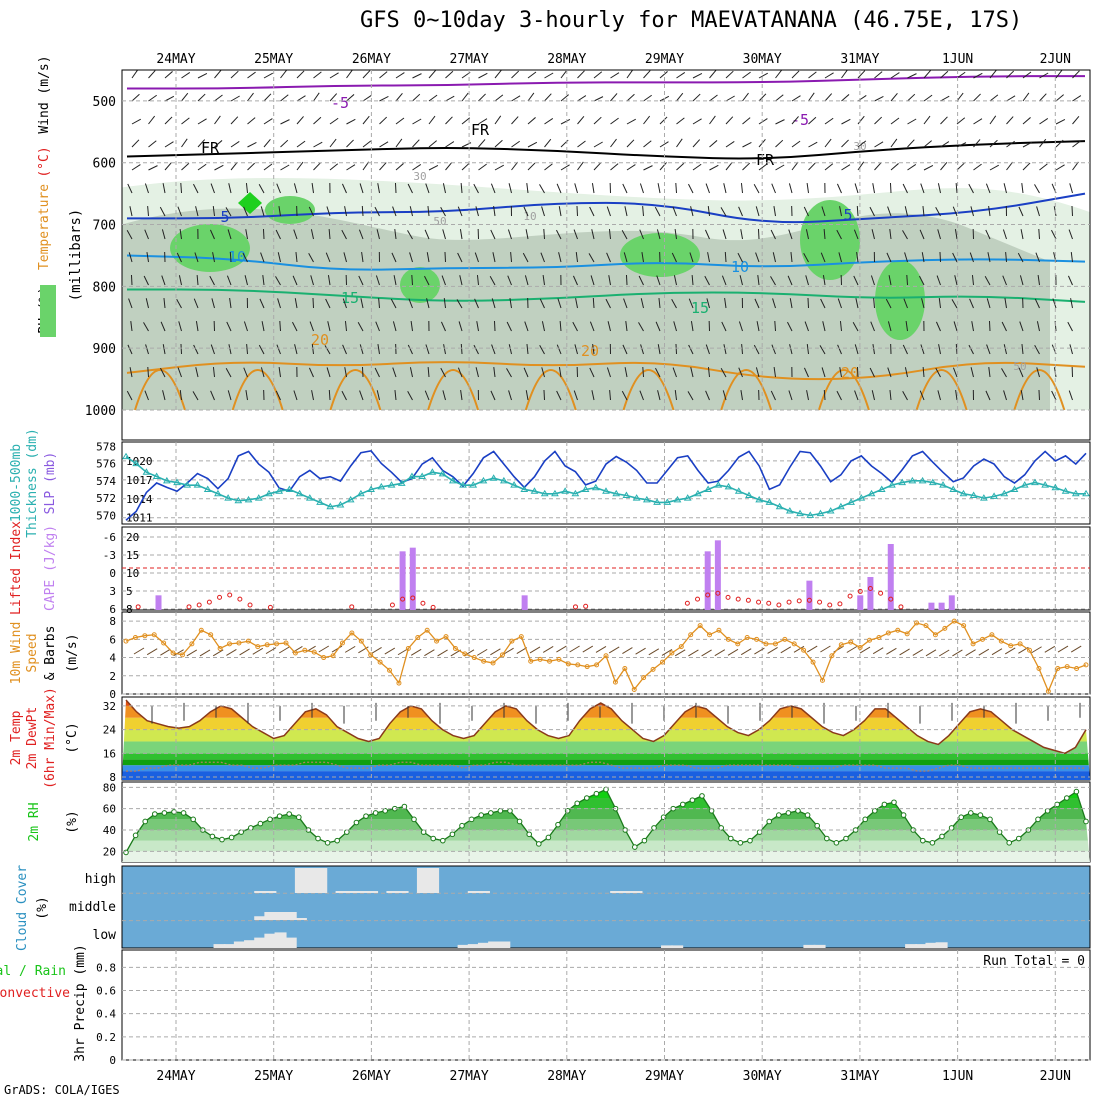 The width and height of the screenshot is (1100, 1100). Describe the element at coordinates (44, 74) in the screenshot. I see `axis-label: (m/s)` at that location.